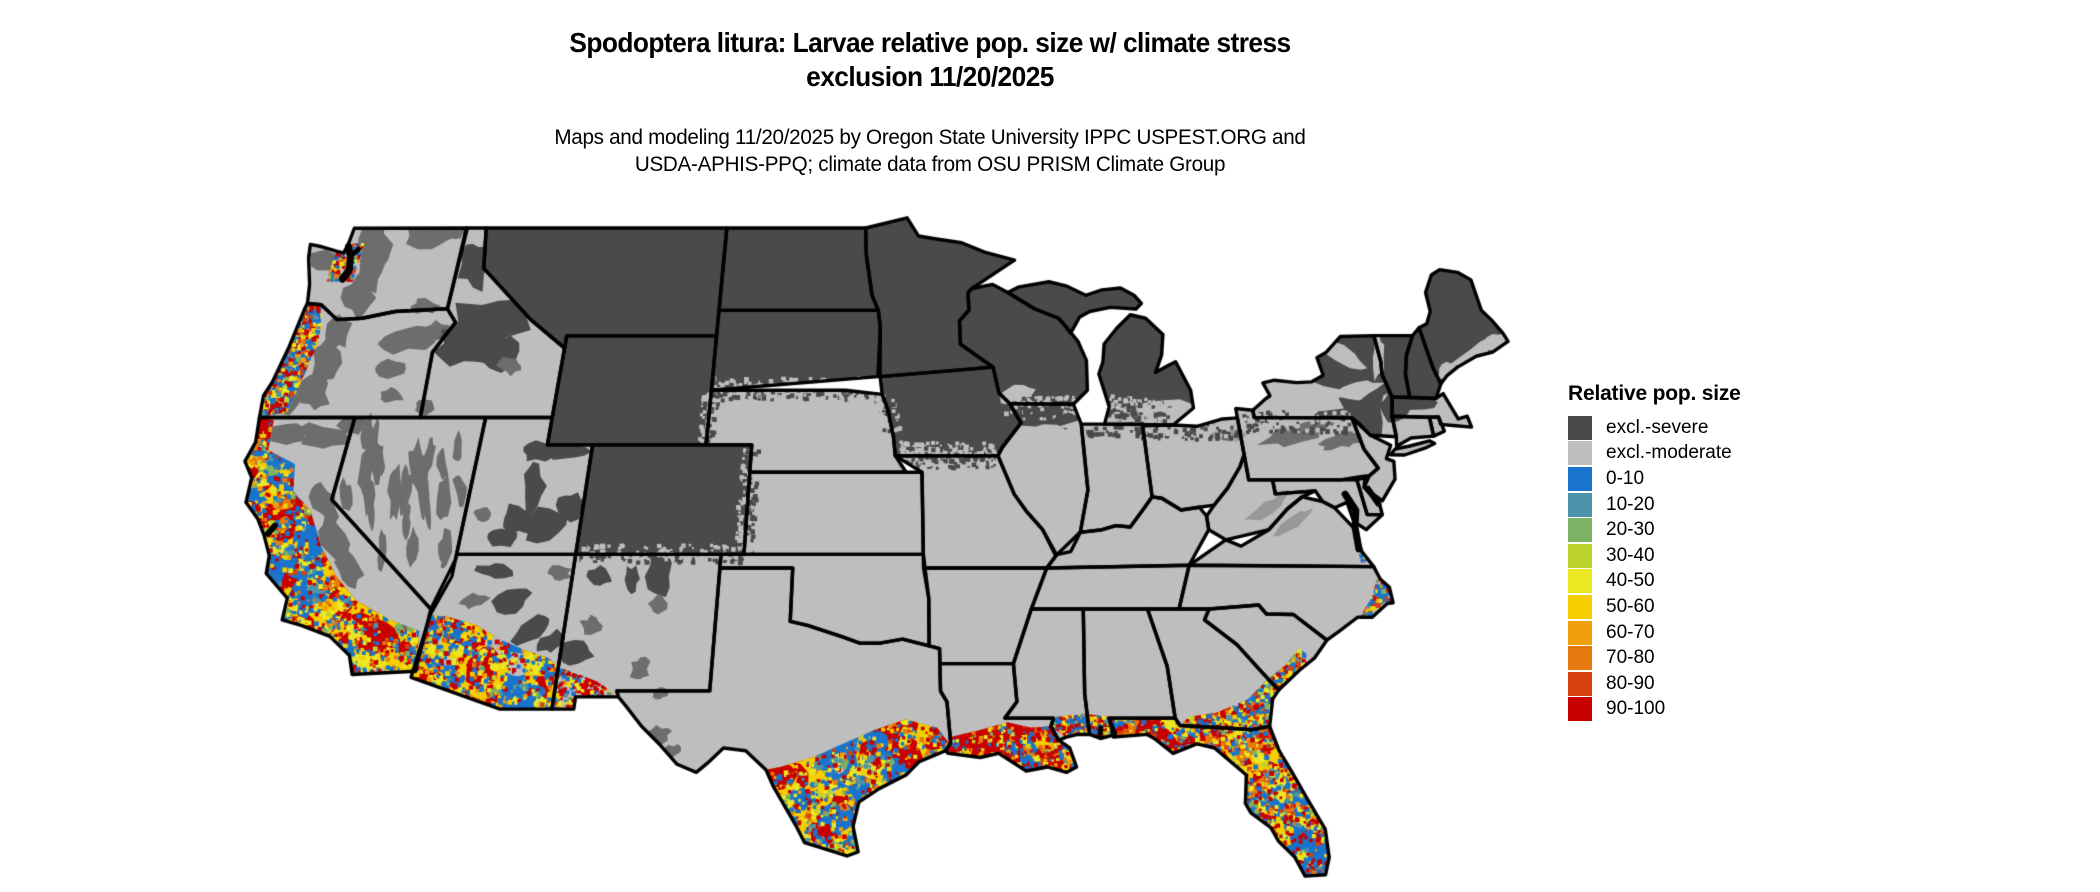 Image resolution: width=2100 pixels, height=892 pixels. What do you see at coordinates (1630, 658) in the screenshot?
I see `legend-label: 70-80` at bounding box center [1630, 658].